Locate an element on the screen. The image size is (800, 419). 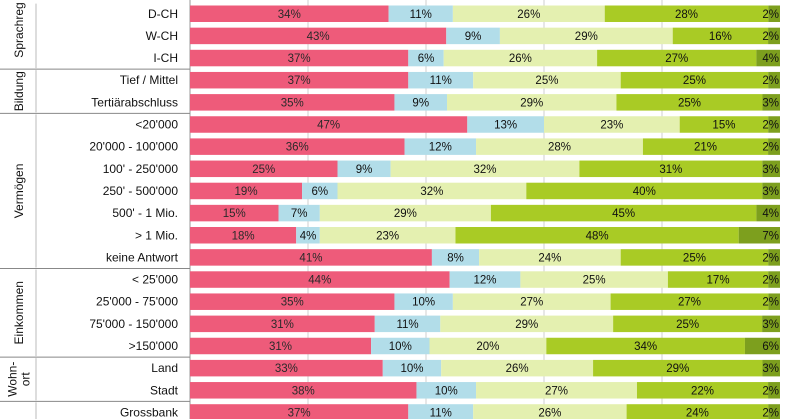
category-label: Land is located at coordinates (164, 368).